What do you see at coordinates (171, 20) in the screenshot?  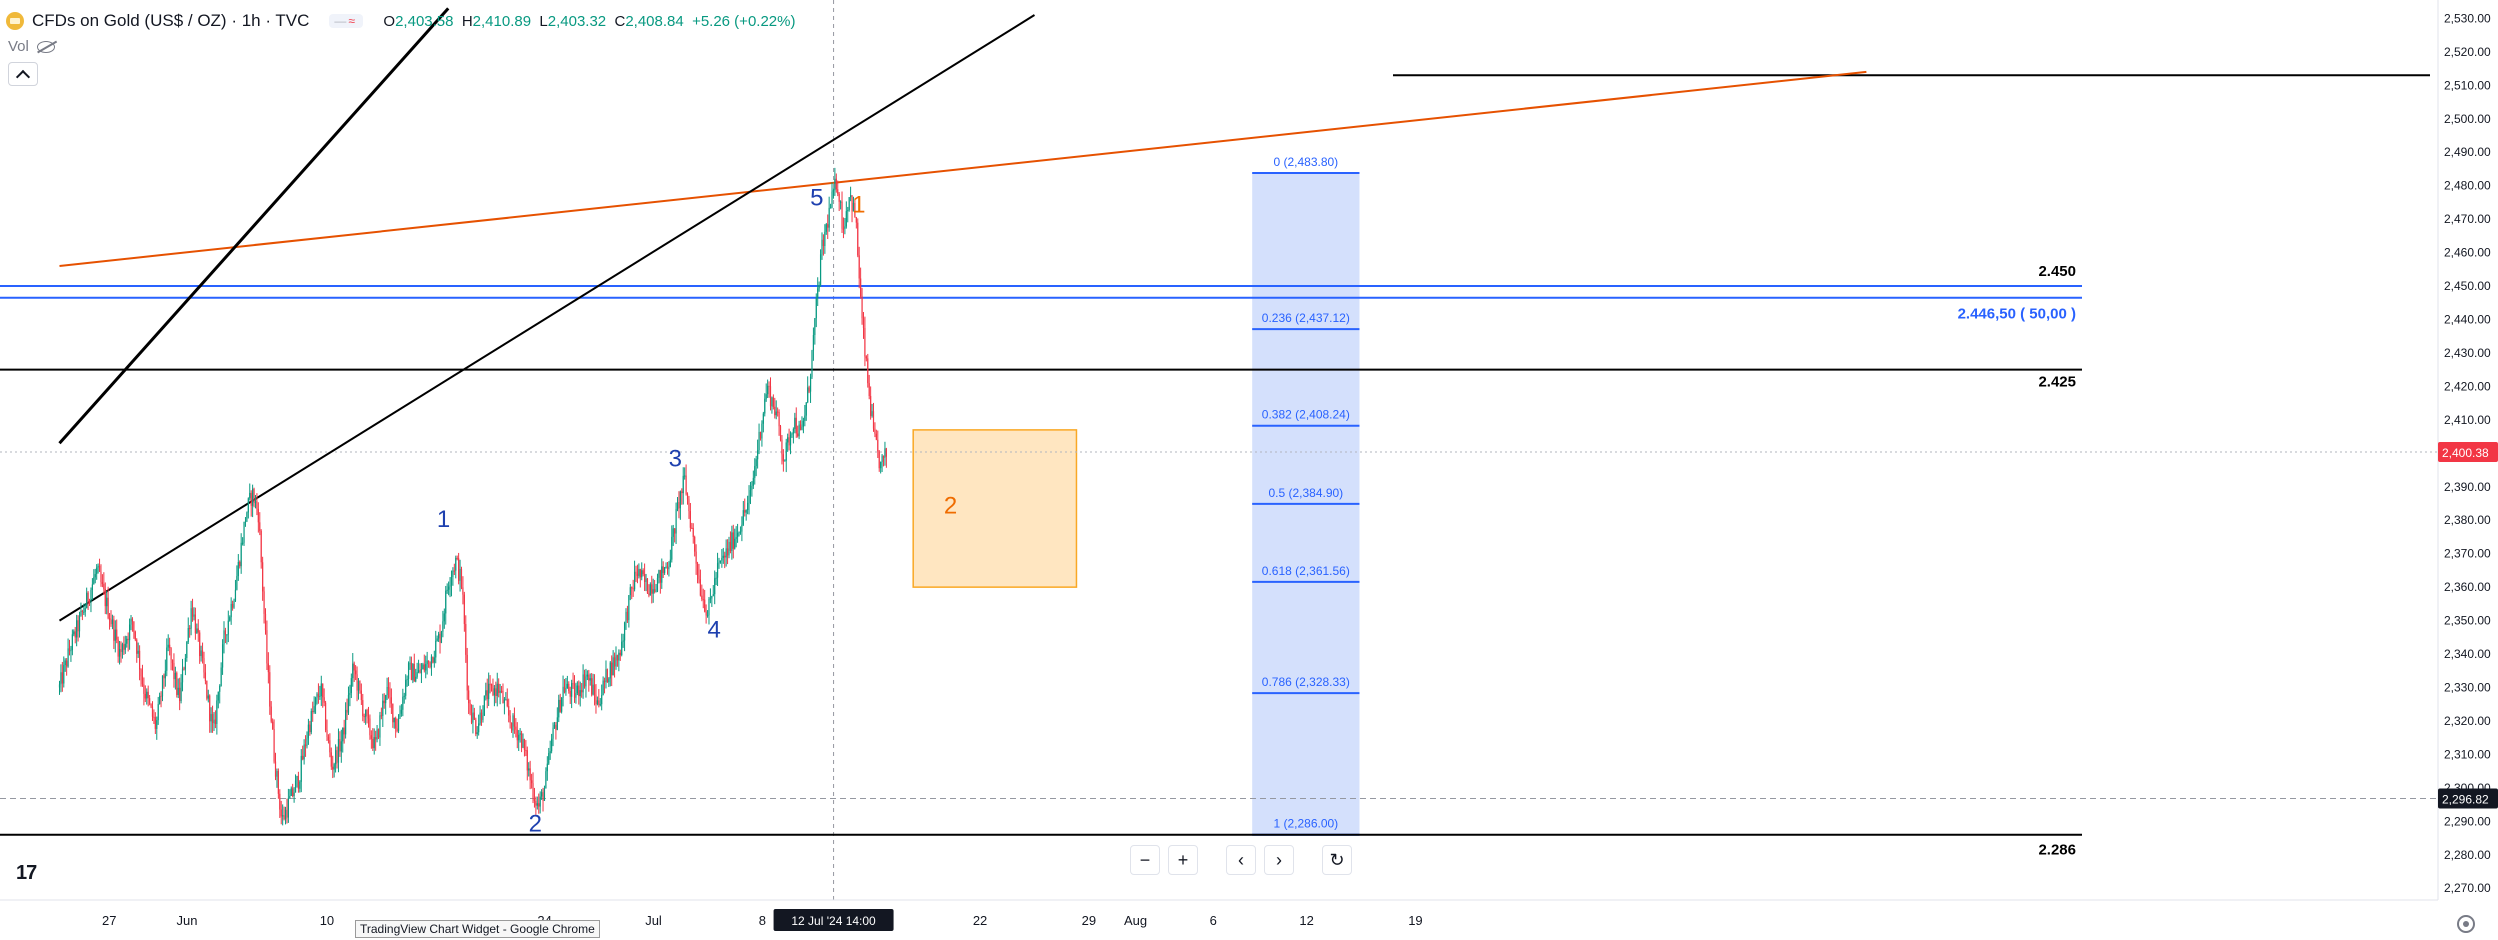 I see `symbol-title: CFDs on Gold (US$ / OZ) · 1h · TVC` at bounding box center [171, 20].